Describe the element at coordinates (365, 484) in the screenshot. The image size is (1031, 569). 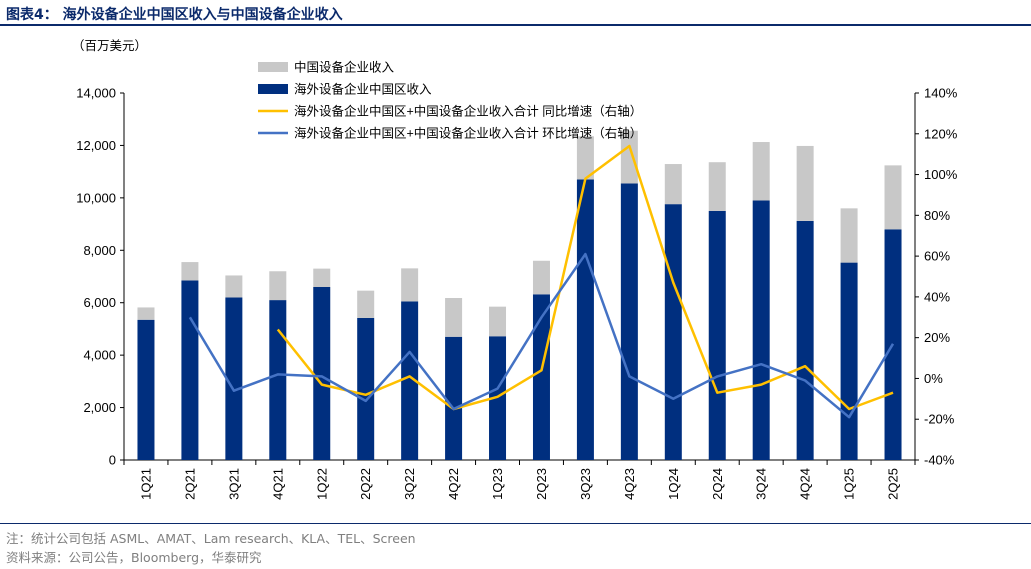
I see `x-axis-tick-label: 2Q22` at that location.